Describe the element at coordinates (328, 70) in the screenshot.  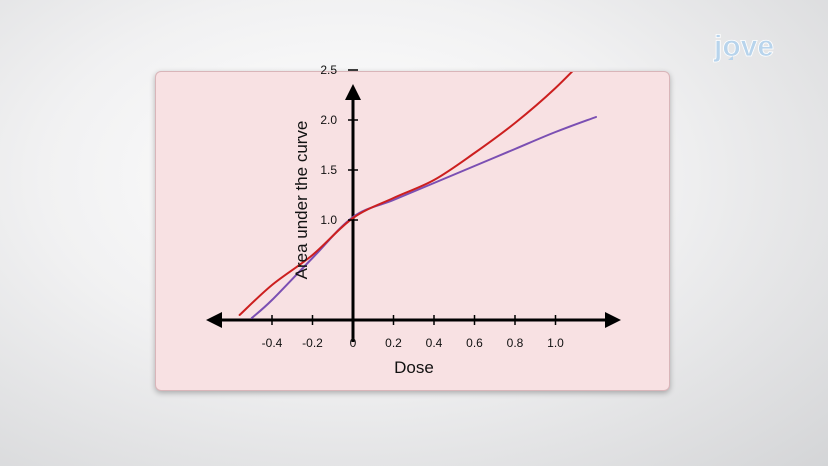
I see `y-tick-label: 2.5` at that location.